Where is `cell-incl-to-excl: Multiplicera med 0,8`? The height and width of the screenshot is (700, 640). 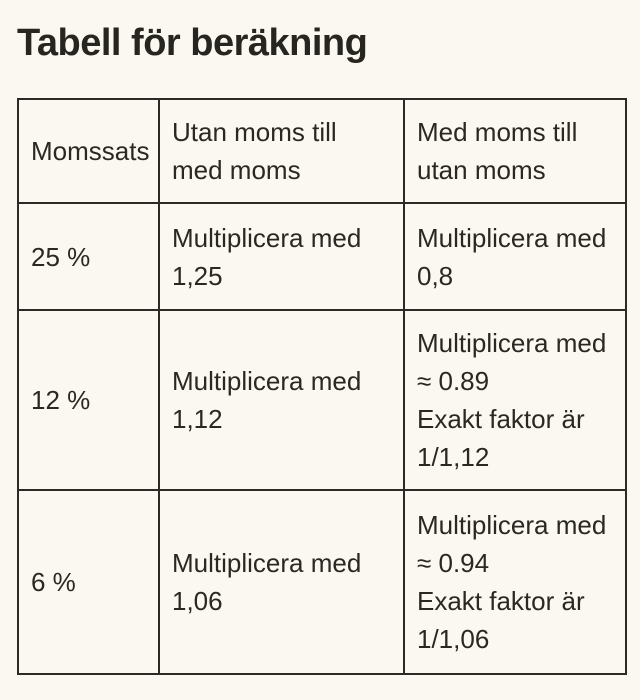
cell-incl-to-excl: Multiplicera med 0,8 is located at coordinates (515, 256).